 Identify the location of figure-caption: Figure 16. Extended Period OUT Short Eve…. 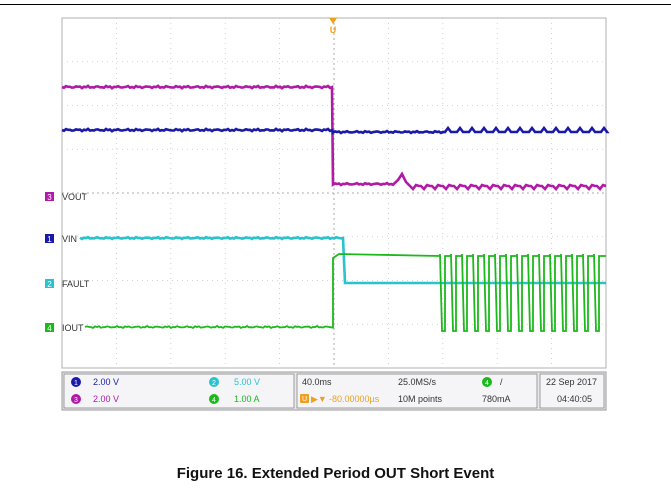
(335, 473).